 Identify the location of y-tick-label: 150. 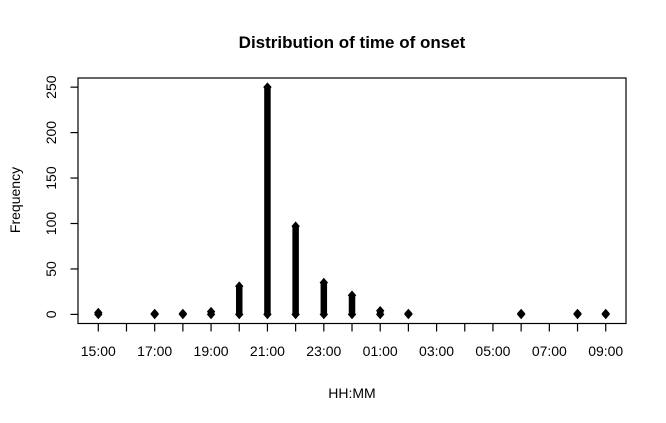
(51, 178).